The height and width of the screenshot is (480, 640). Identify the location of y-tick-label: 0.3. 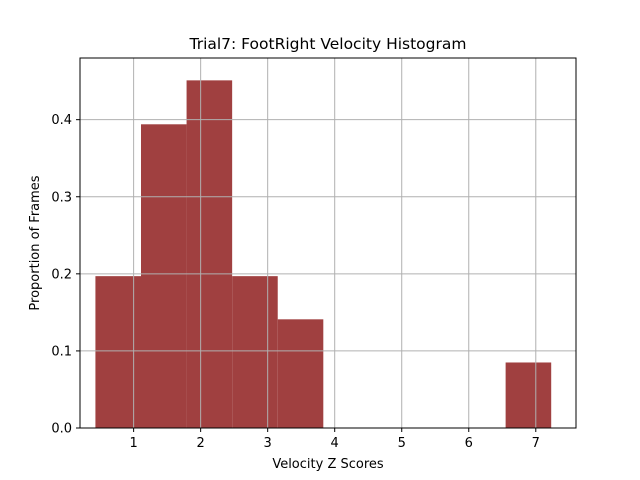
(61, 197).